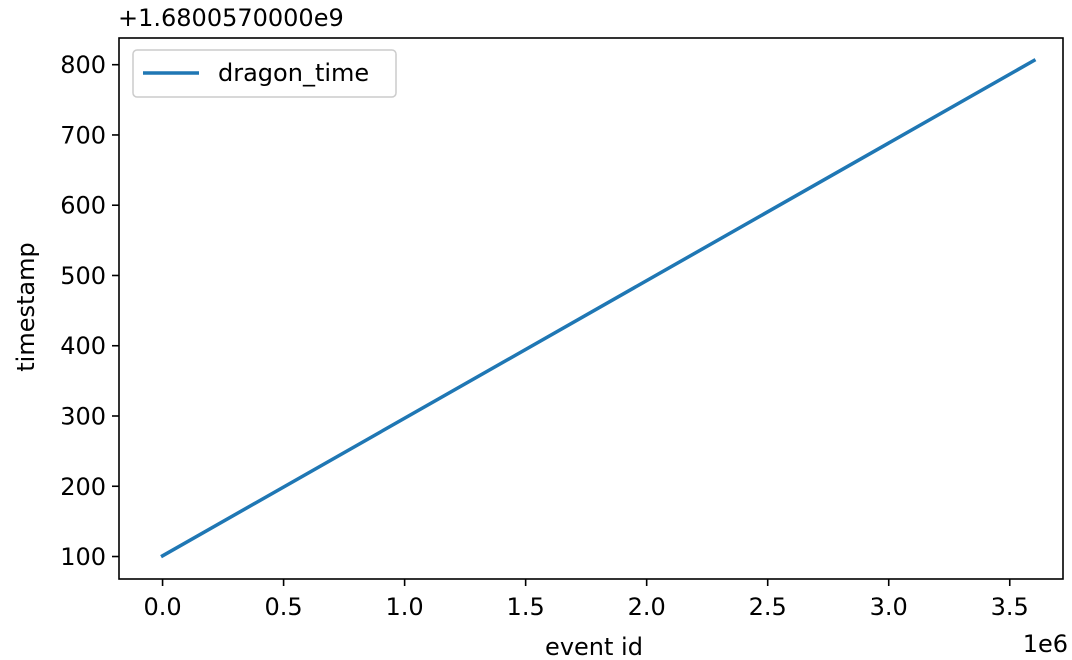 This screenshot has height=660, width=1072. Describe the element at coordinates (83, 276) in the screenshot. I see `y-tick-label: 500` at that location.